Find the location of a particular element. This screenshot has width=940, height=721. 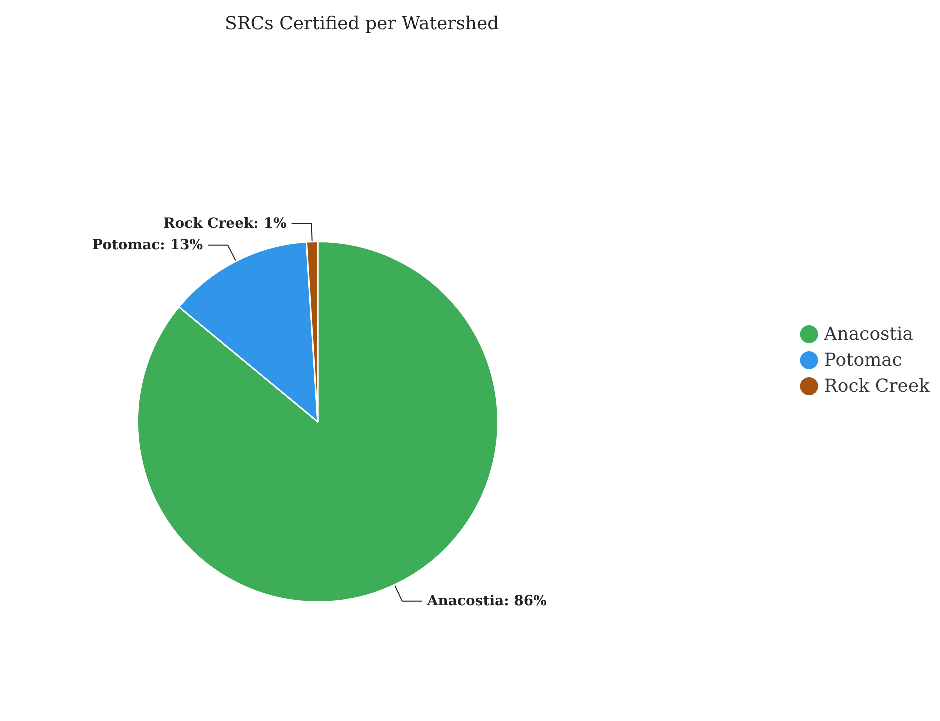

legend-label: Anacostia is located at coordinates (868, 334).